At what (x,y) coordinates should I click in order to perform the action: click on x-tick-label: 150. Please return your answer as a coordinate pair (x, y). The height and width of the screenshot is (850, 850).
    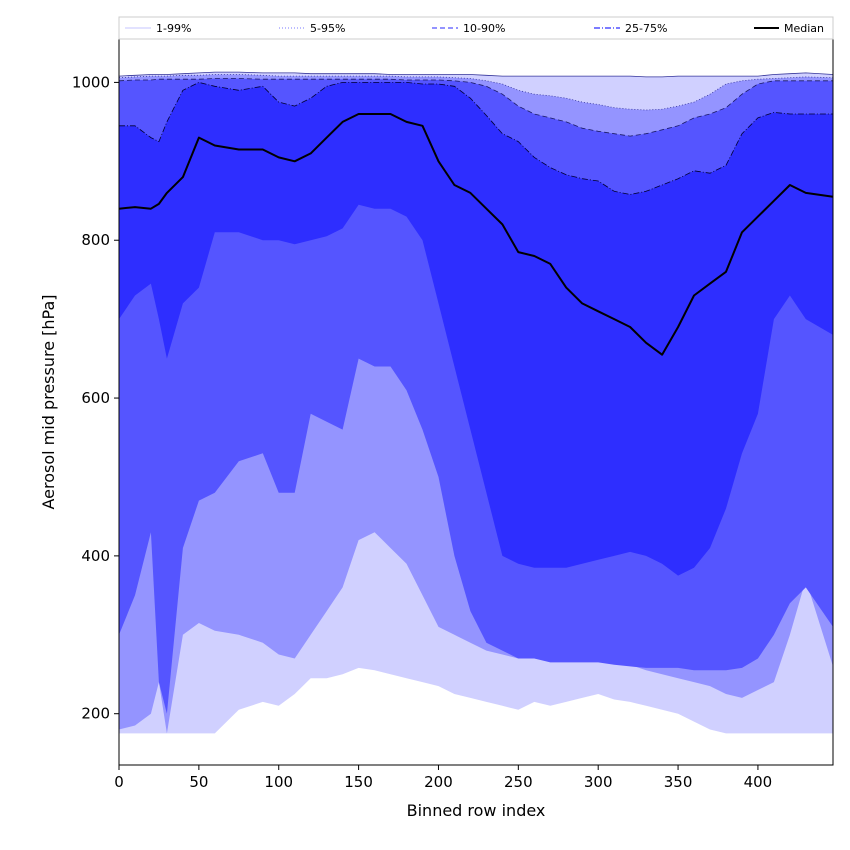
    Looking at the image, I should click on (358, 782).